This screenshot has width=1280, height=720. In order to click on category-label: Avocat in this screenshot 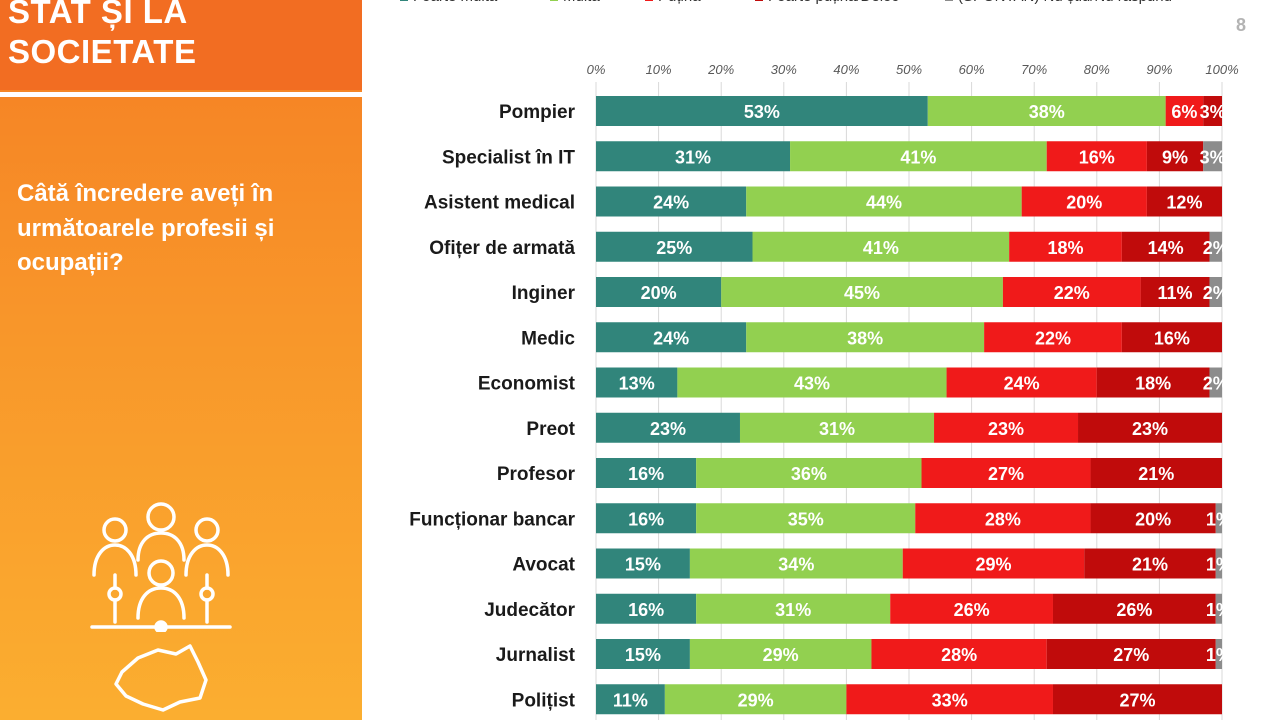, I will do `click(543, 565)`.